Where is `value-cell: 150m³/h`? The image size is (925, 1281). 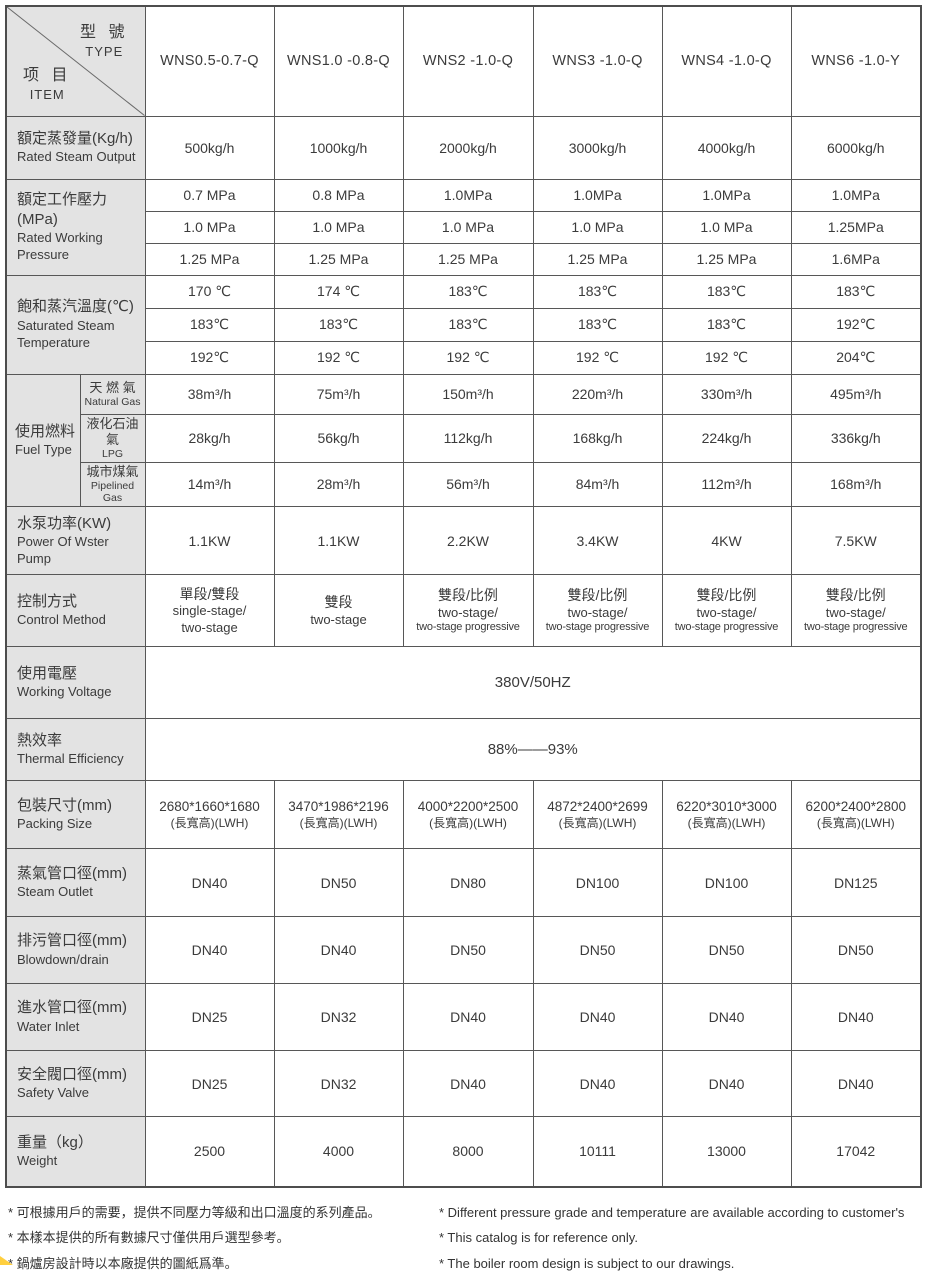
value-cell: 150m³/h is located at coordinates (468, 394).